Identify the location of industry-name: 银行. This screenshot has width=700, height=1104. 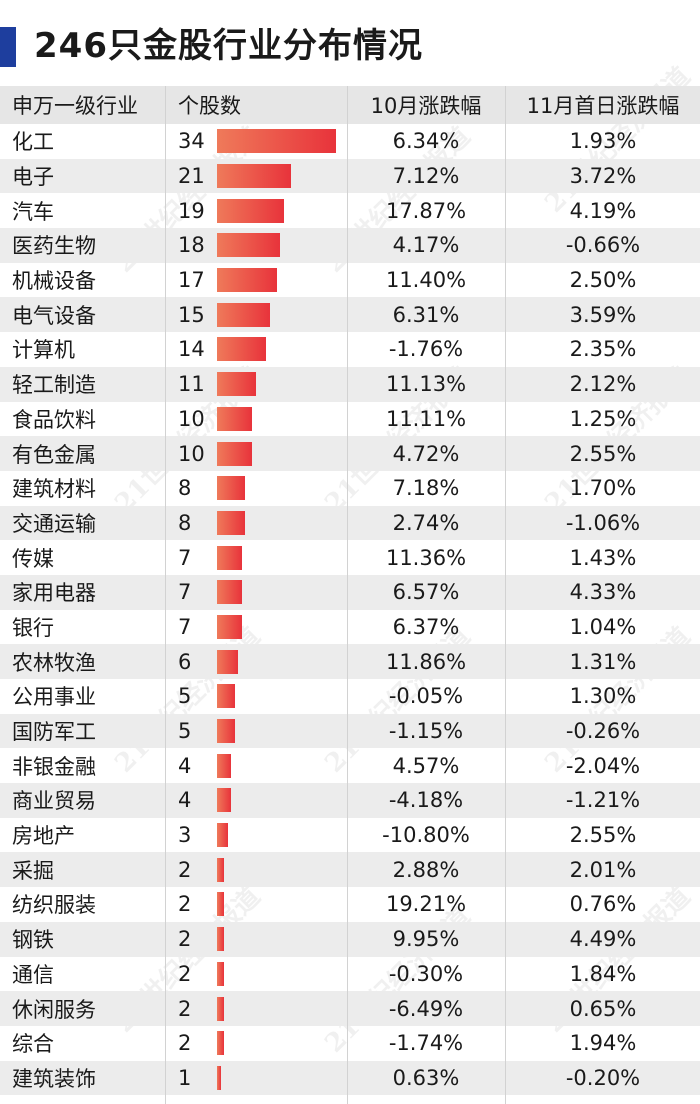
(33, 627).